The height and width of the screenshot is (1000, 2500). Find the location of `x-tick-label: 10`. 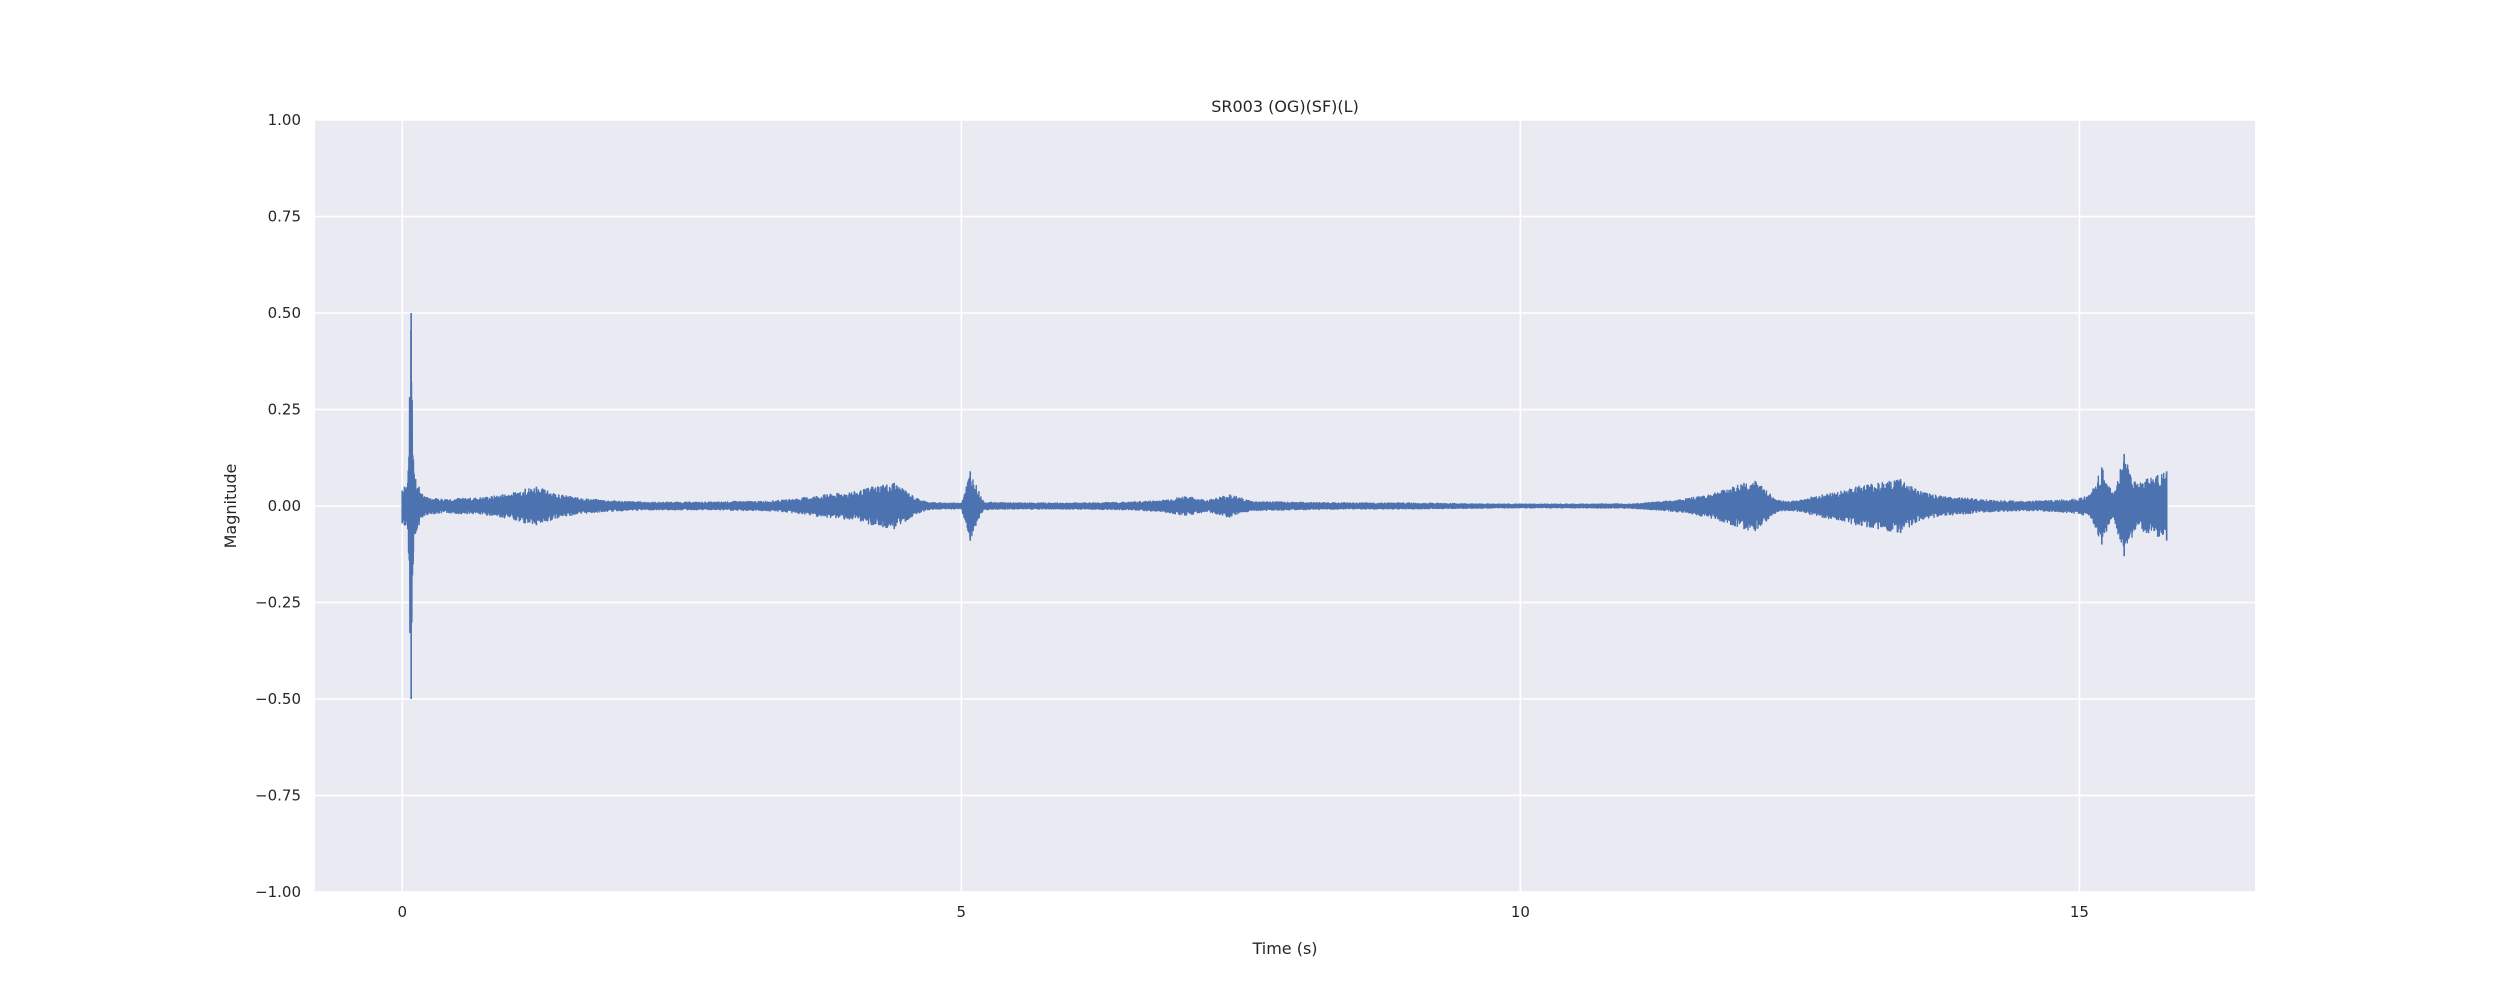

x-tick-label: 10 is located at coordinates (1520, 912).